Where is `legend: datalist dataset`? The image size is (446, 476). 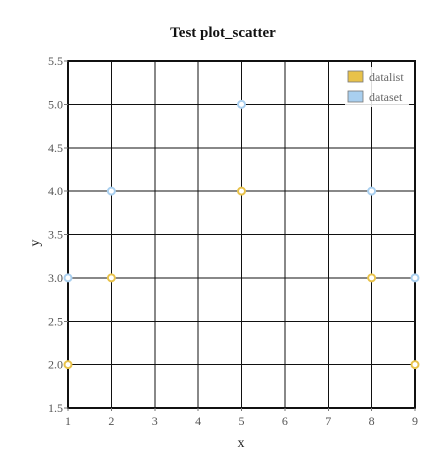 legend: datalist dataset is located at coordinates (377, 87).